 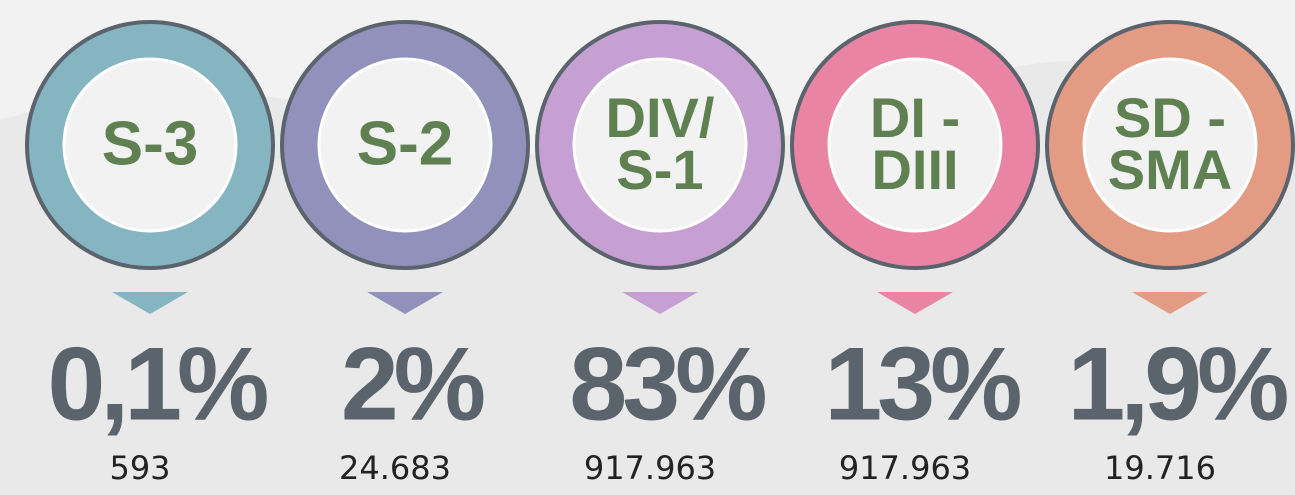 I want to click on level-label: S-1, so click(x=659, y=169).